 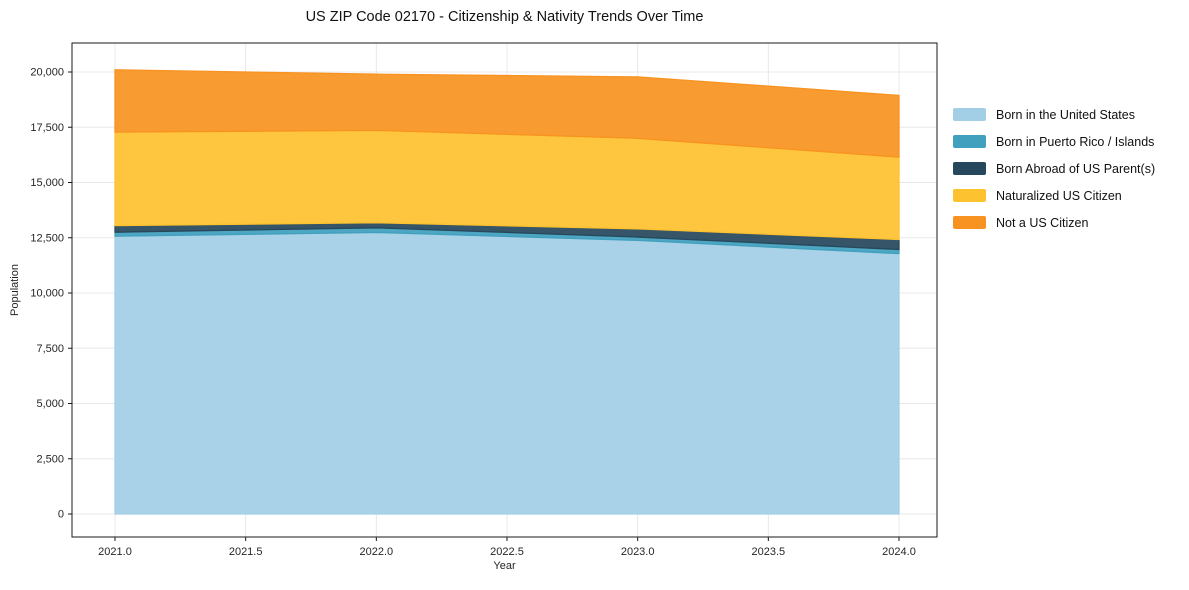 I want to click on y-tick-label: 0, so click(x=61, y=515).